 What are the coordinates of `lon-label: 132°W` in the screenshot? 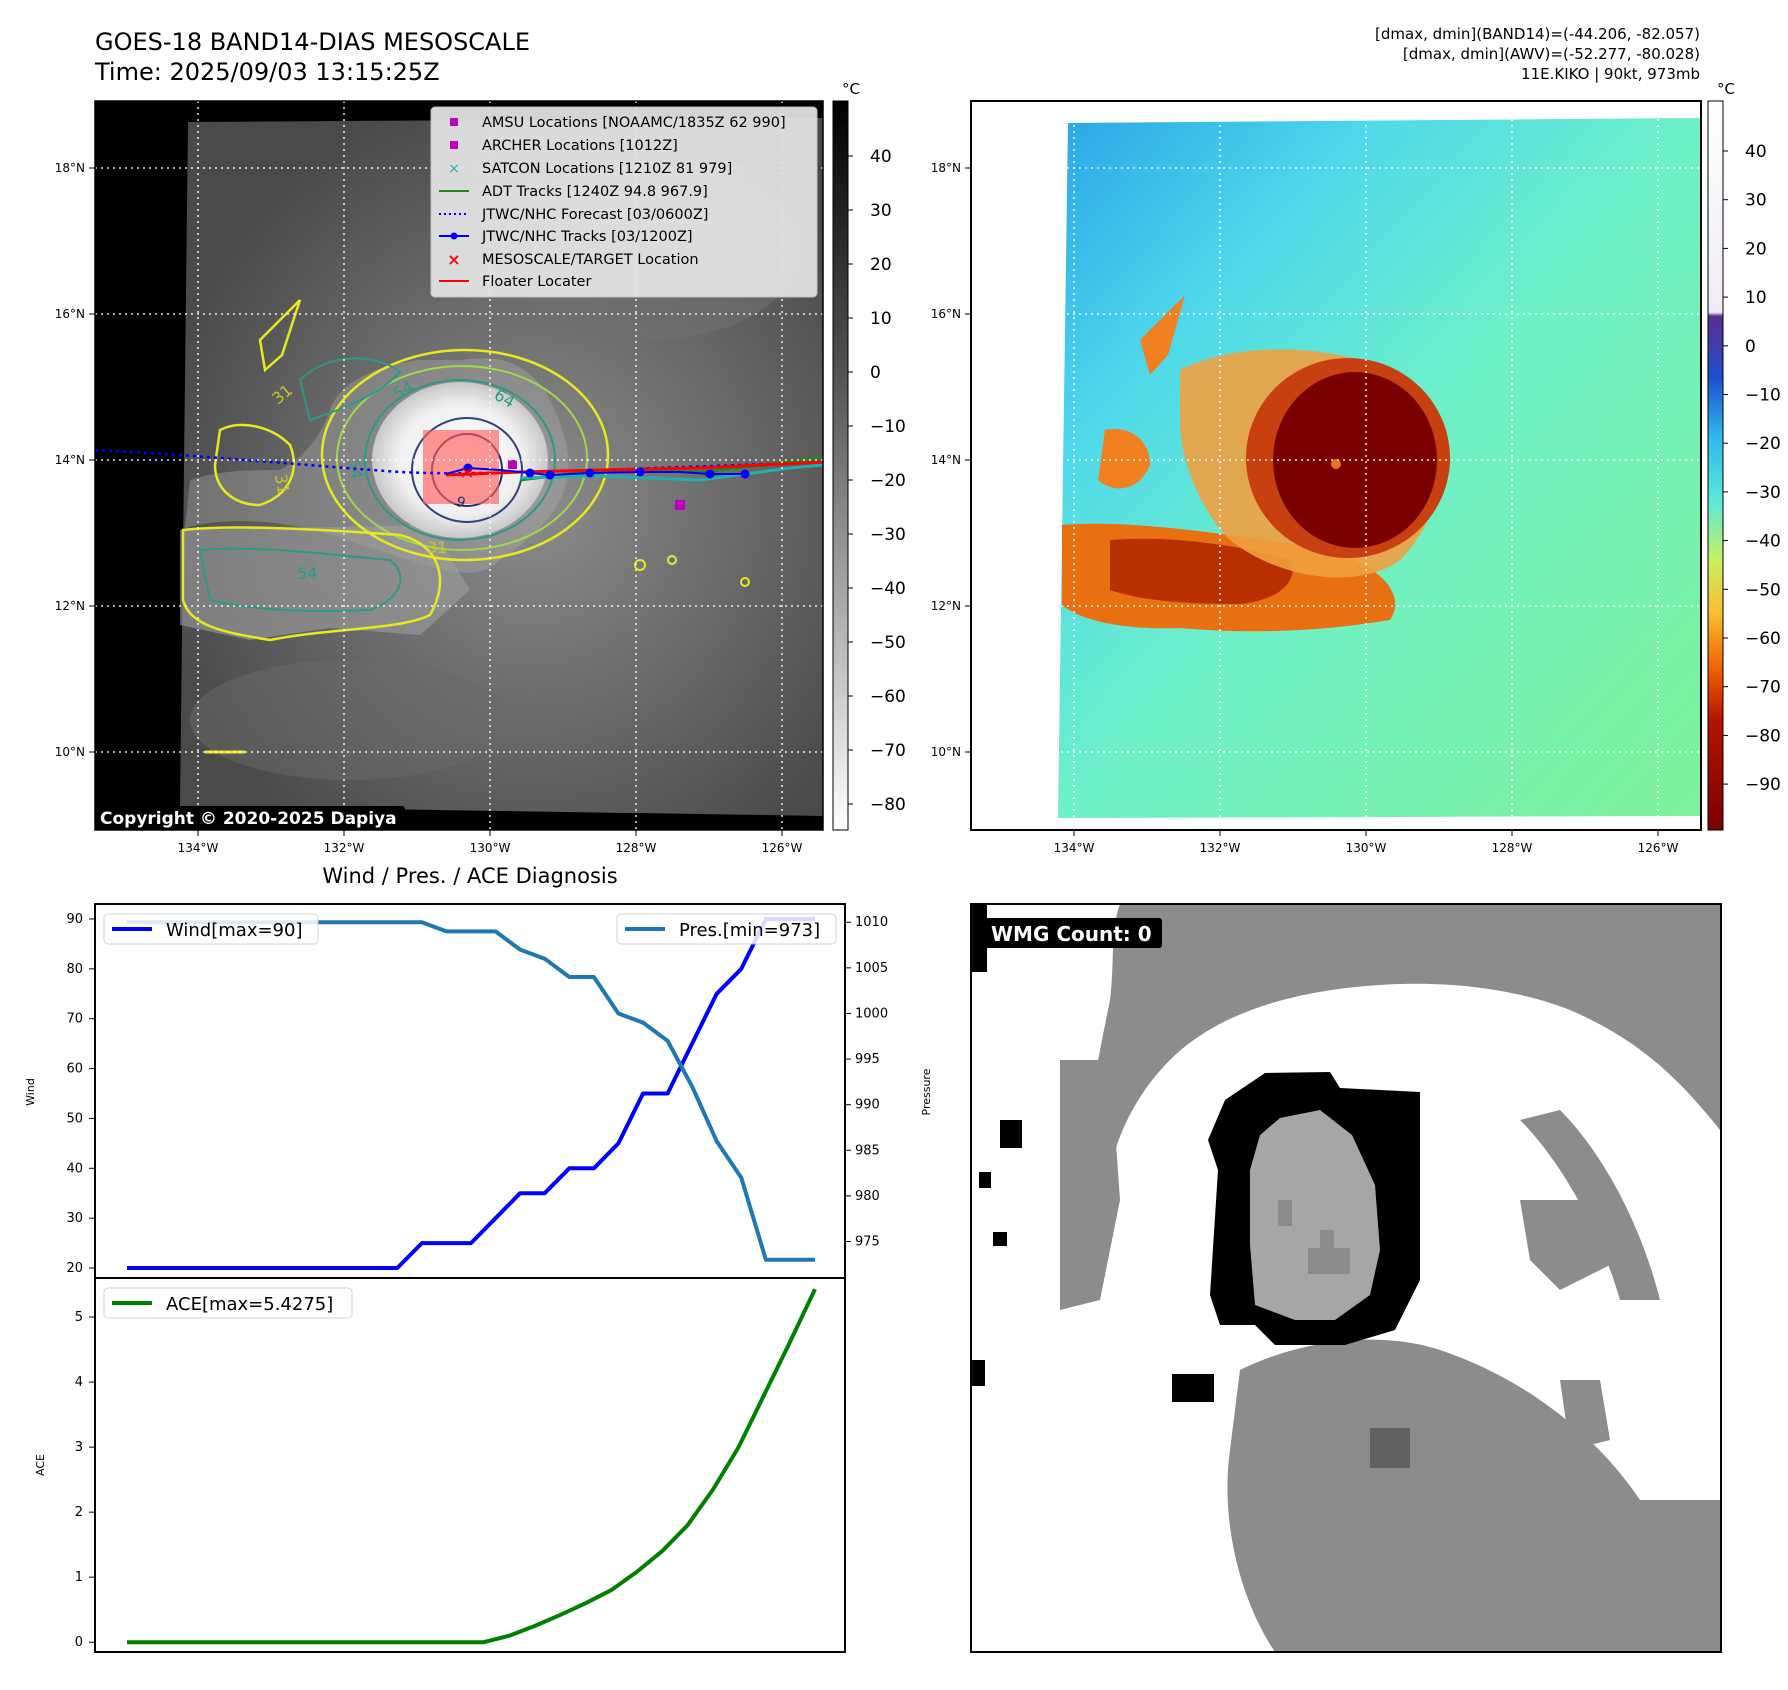 It's located at (344, 848).